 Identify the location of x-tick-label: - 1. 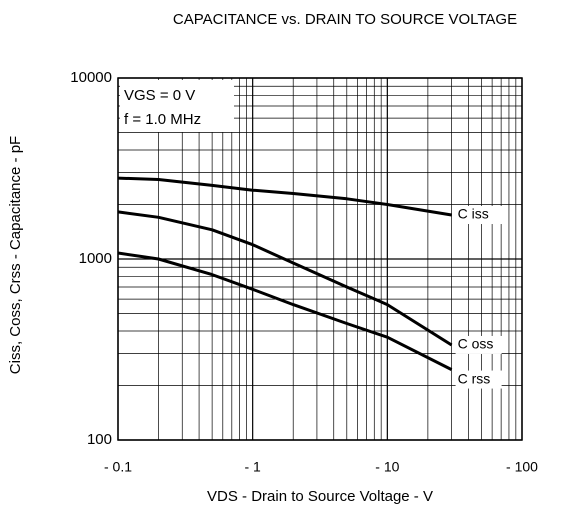
(252, 467).